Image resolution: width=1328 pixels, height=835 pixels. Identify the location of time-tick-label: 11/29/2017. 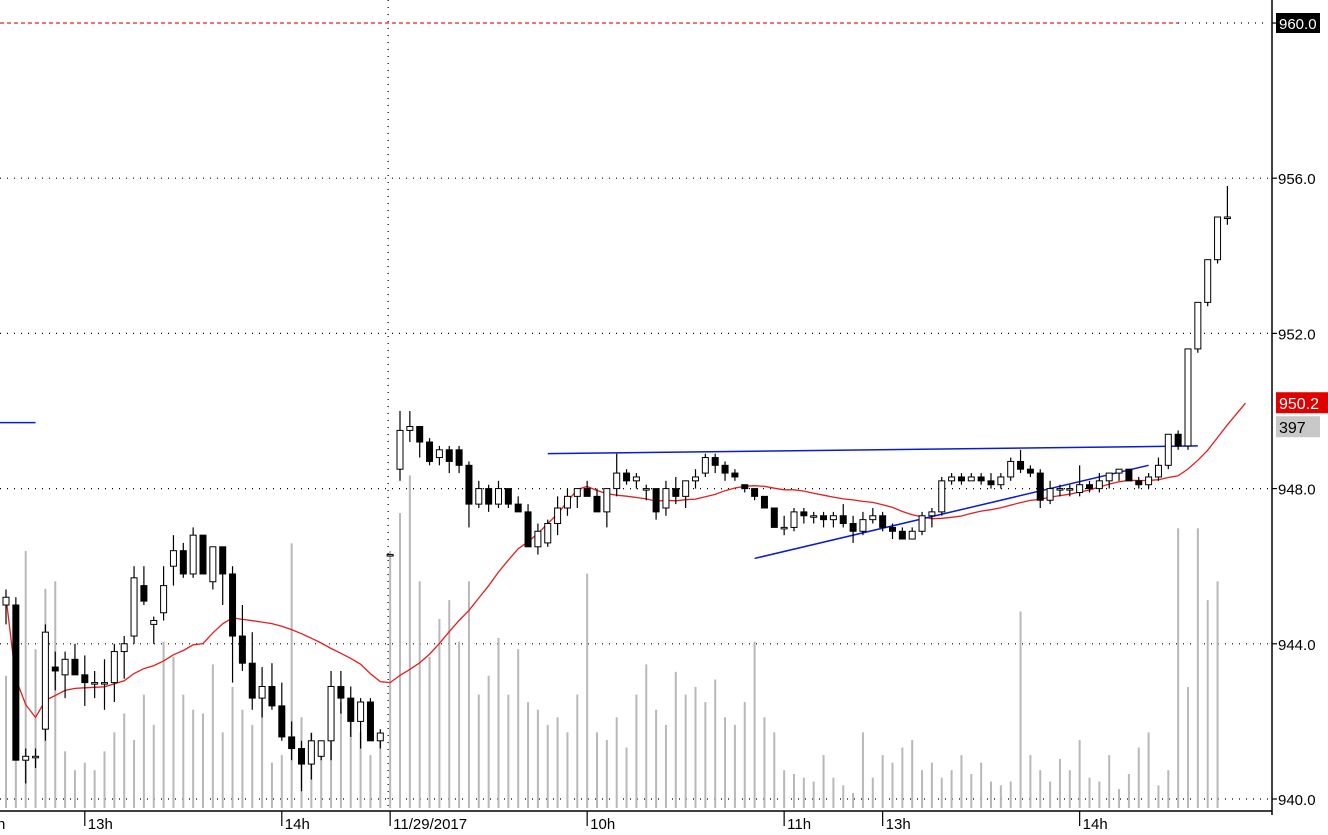
(430, 824).